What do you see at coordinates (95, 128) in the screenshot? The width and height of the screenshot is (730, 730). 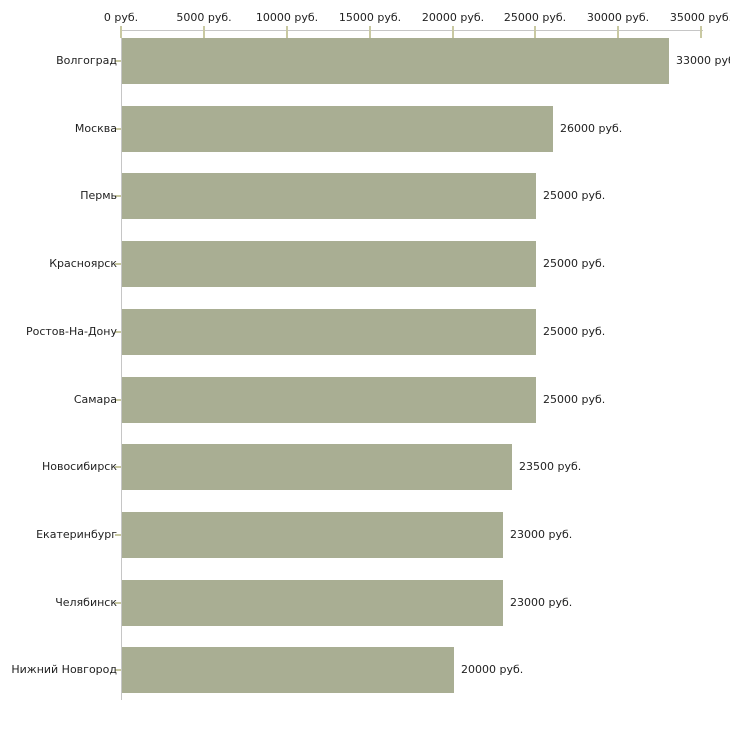 I see `category-label: Москва` at bounding box center [95, 128].